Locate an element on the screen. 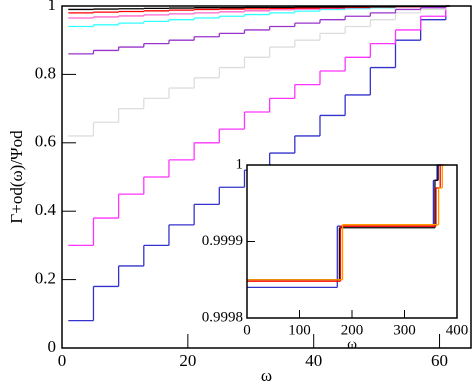  x-tick-label: 20 is located at coordinates (187, 360).